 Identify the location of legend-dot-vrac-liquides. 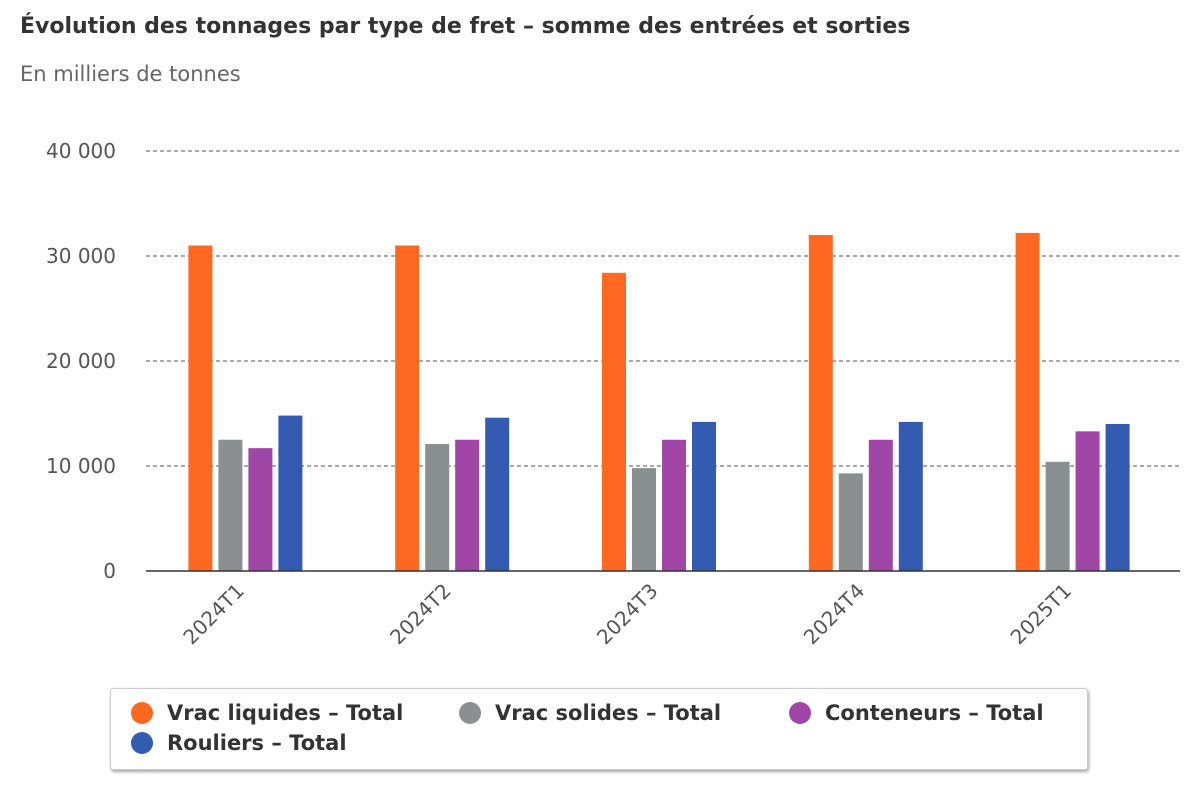
(142, 713).